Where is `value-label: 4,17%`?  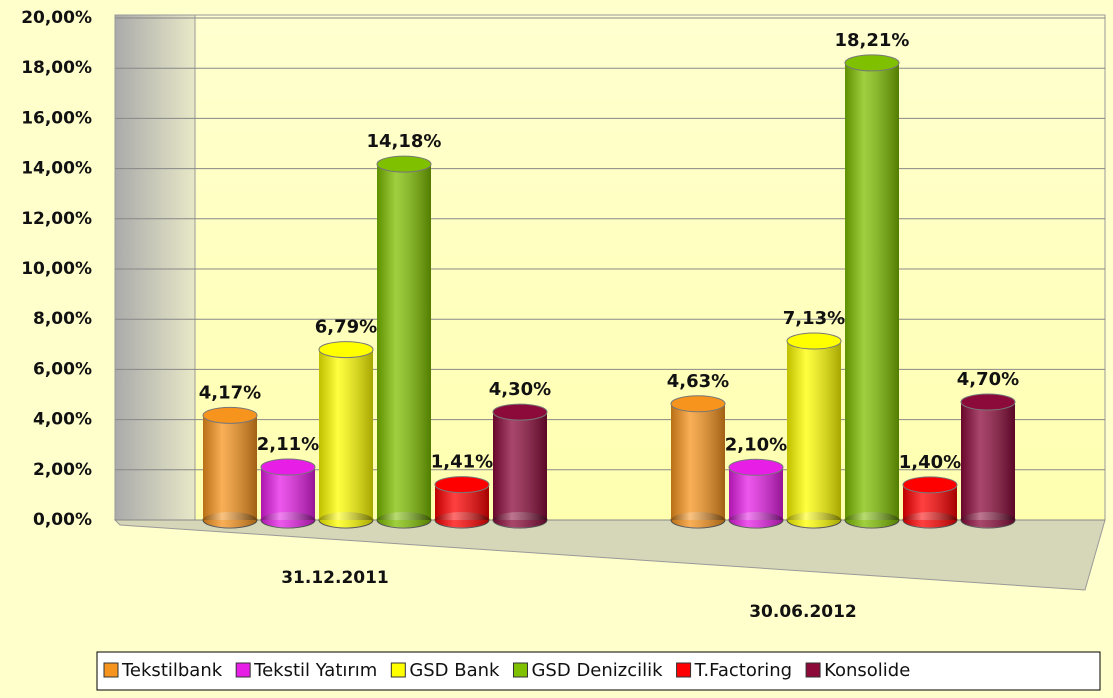
value-label: 4,17% is located at coordinates (230, 392).